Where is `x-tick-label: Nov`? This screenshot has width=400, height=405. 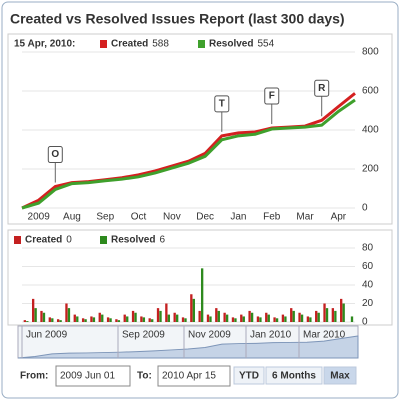 x-tick-label: Nov is located at coordinates (172, 217).